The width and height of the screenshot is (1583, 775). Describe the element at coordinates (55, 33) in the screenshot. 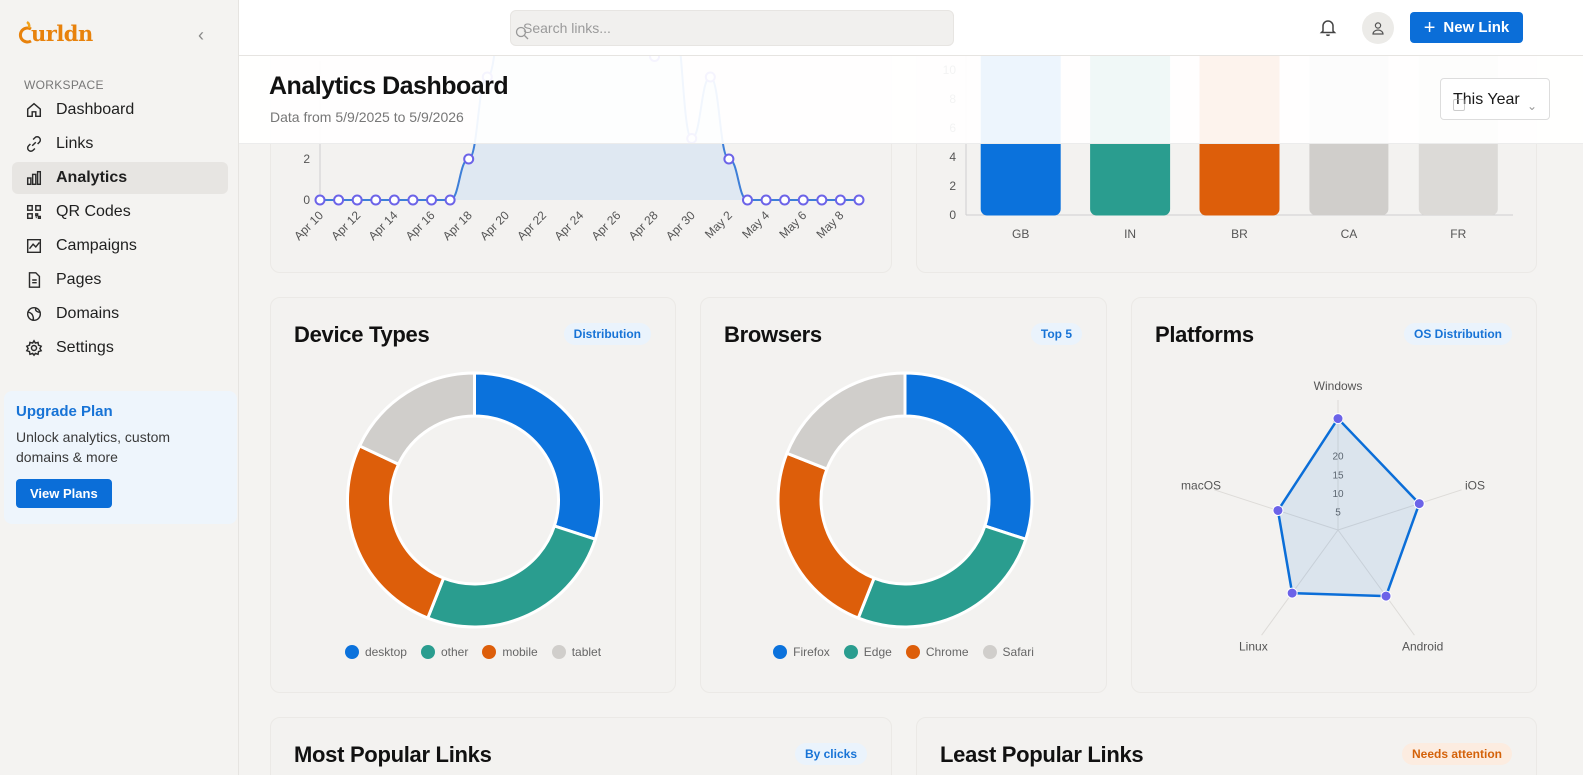

I see `logo: urldn` at that location.